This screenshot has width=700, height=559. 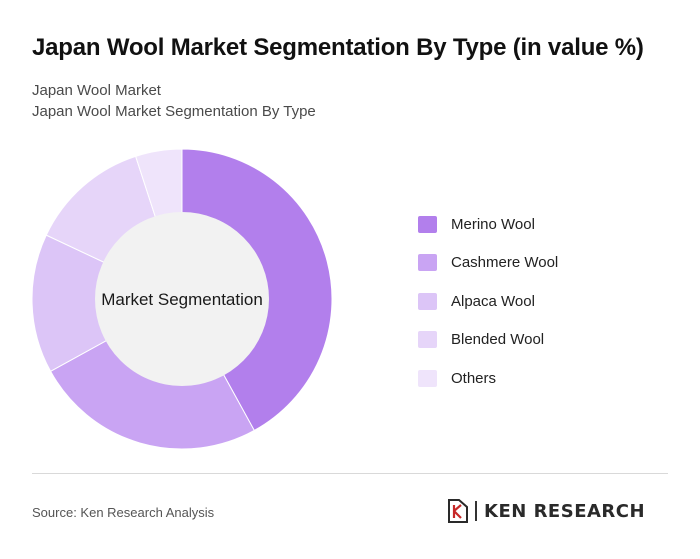 What do you see at coordinates (458, 511) in the screenshot?
I see `logo-mark-icon` at bounding box center [458, 511].